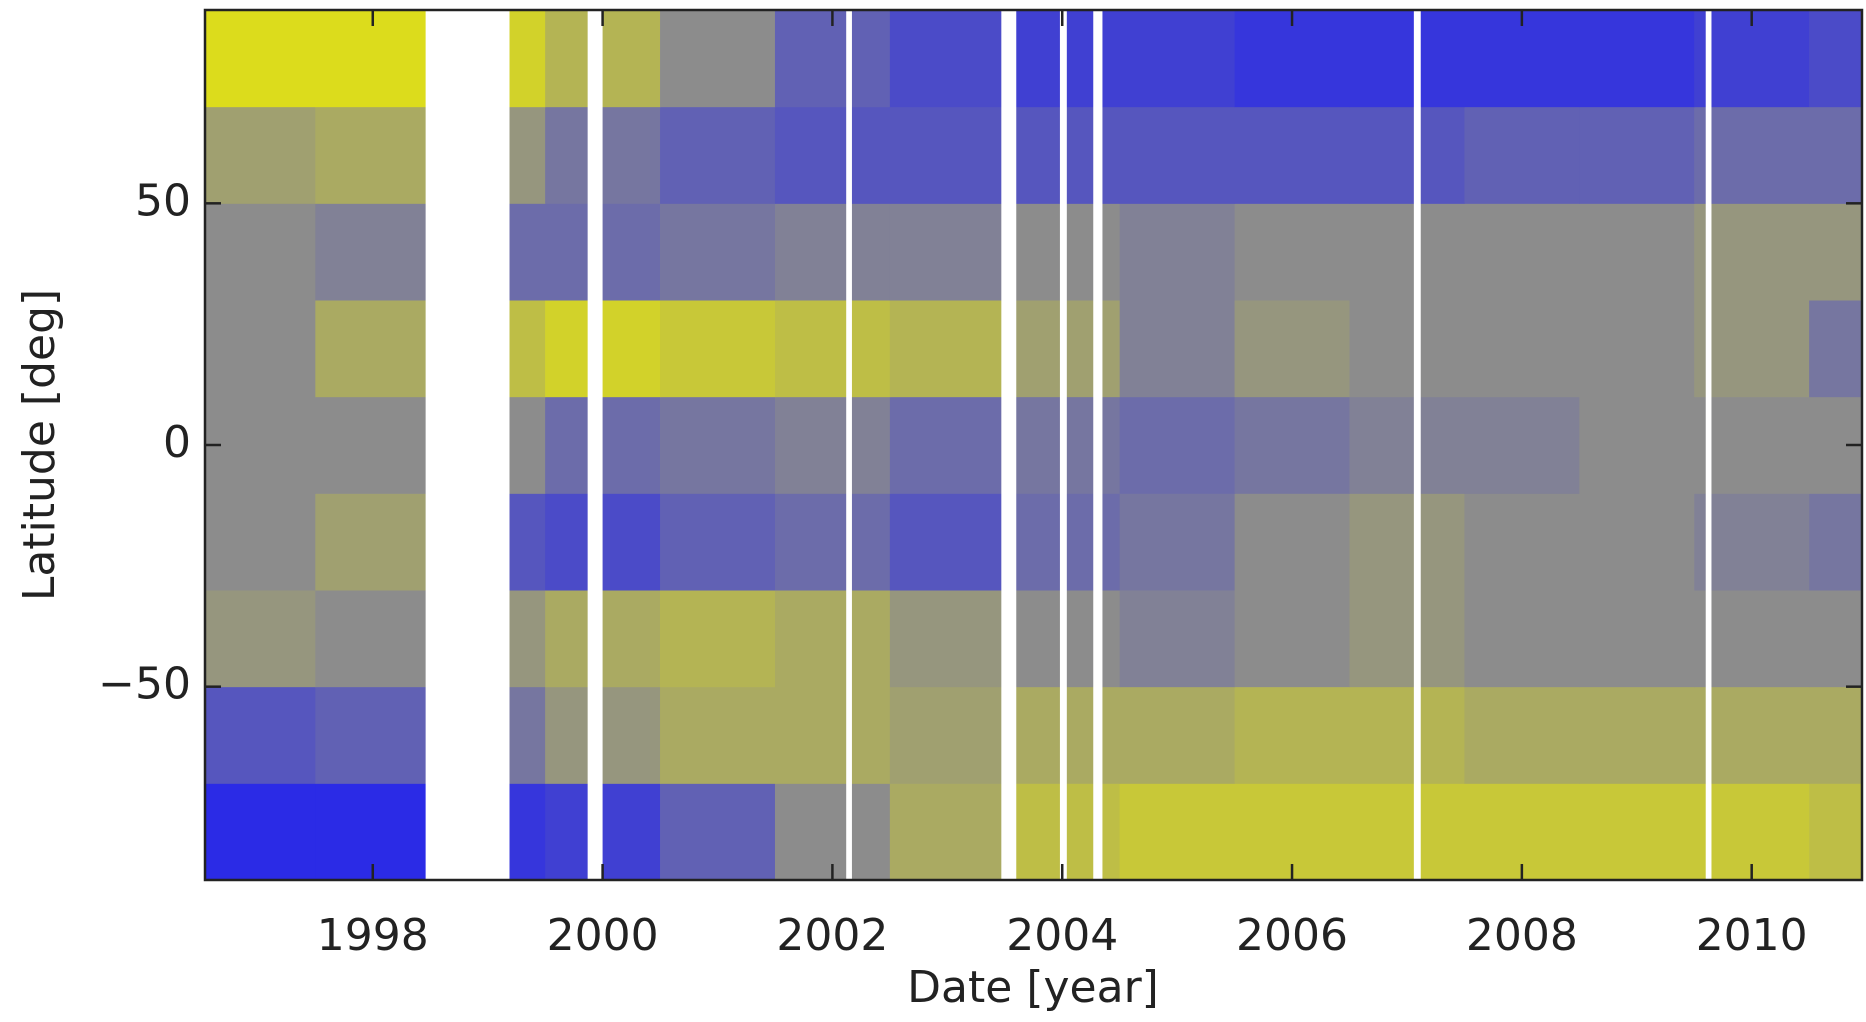 This screenshot has width=1866, height=1022. I want to click on x-tick-label: 2004, so click(1062, 935).